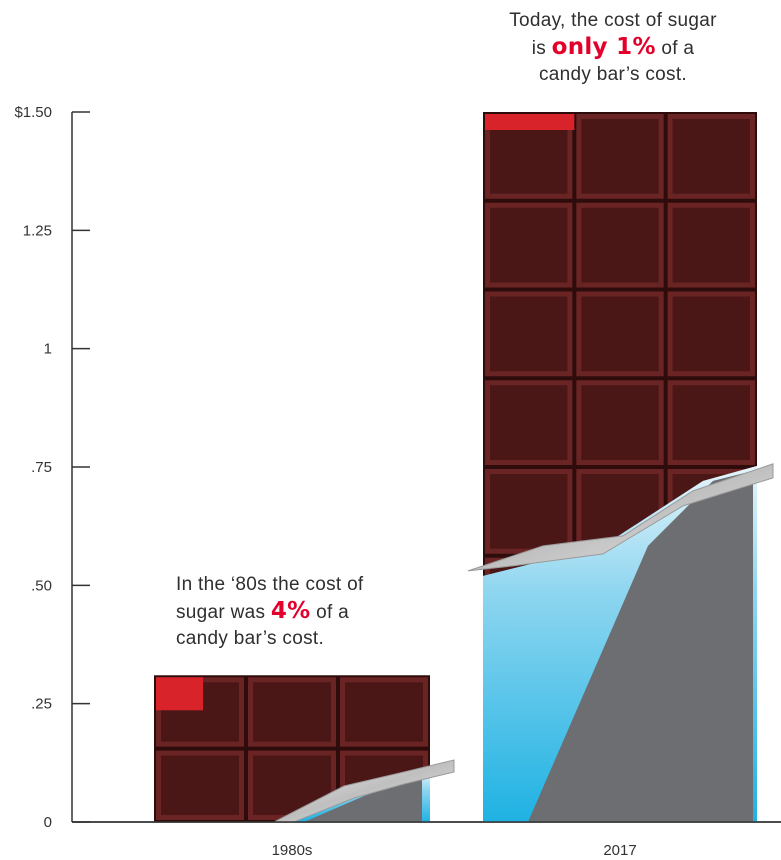 The image size is (781, 860). Describe the element at coordinates (41, 467) in the screenshot. I see `y-tick-label: .75` at that location.